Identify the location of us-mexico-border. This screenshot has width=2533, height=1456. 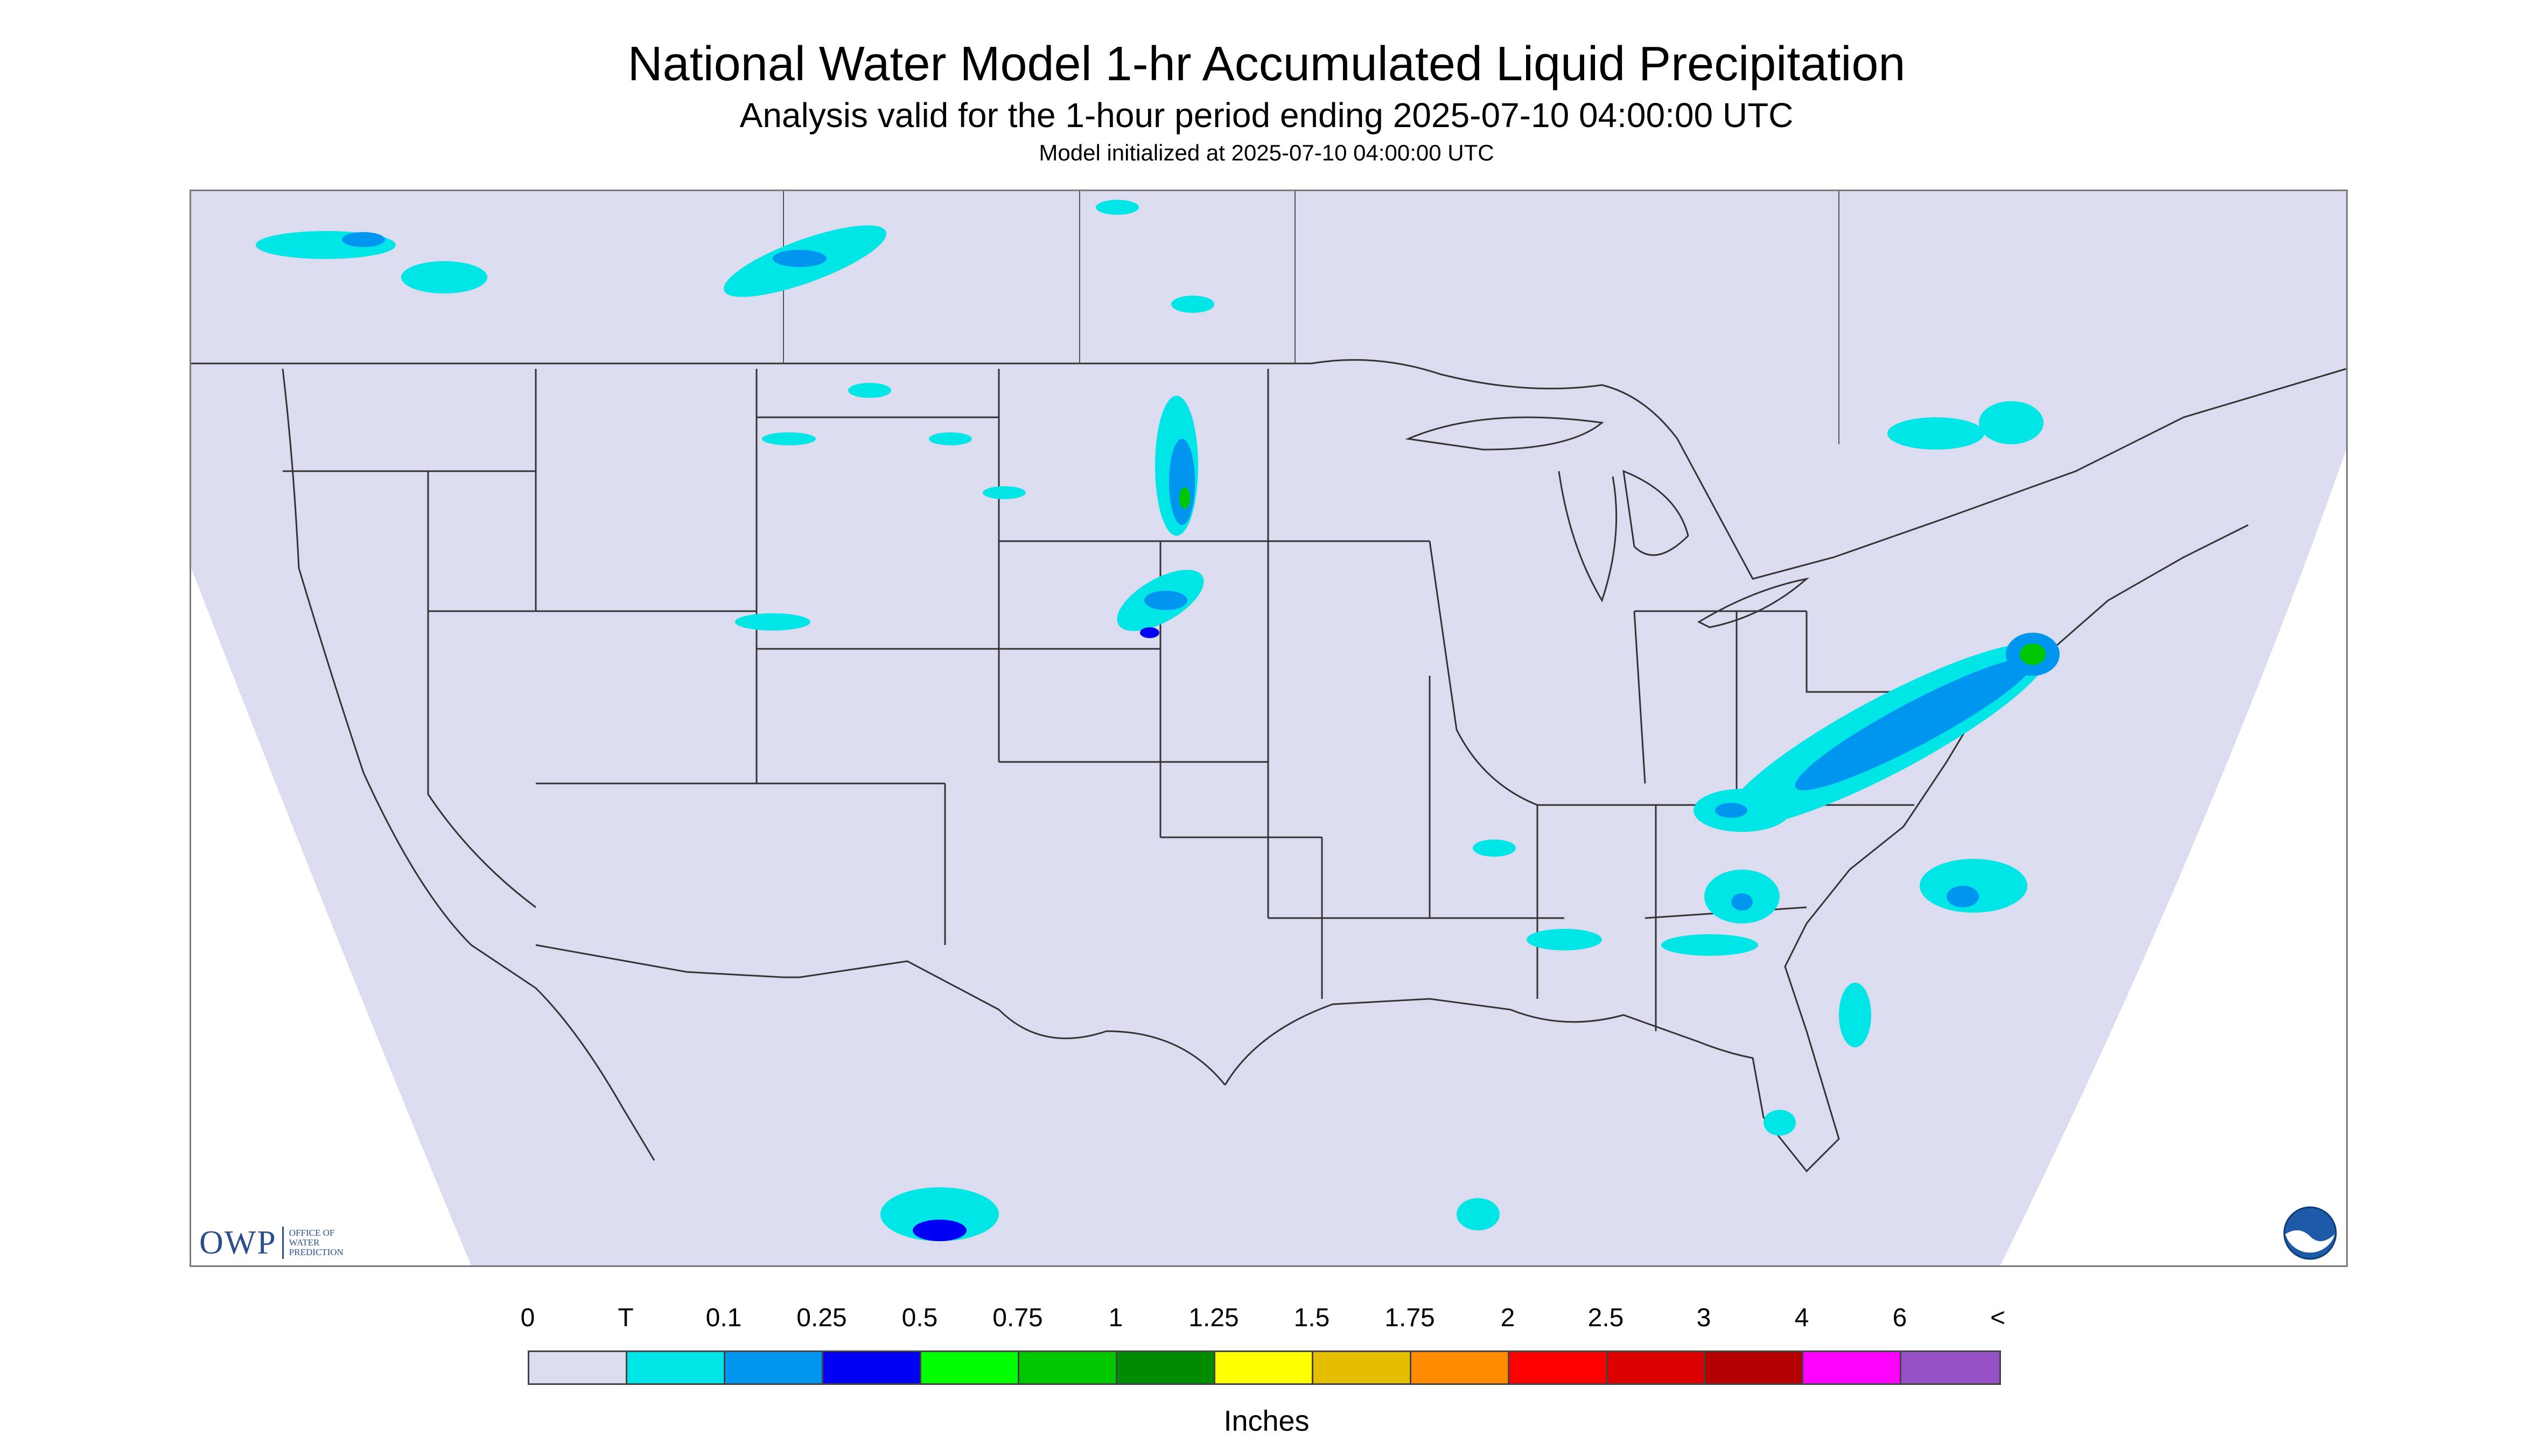
(880, 1015).